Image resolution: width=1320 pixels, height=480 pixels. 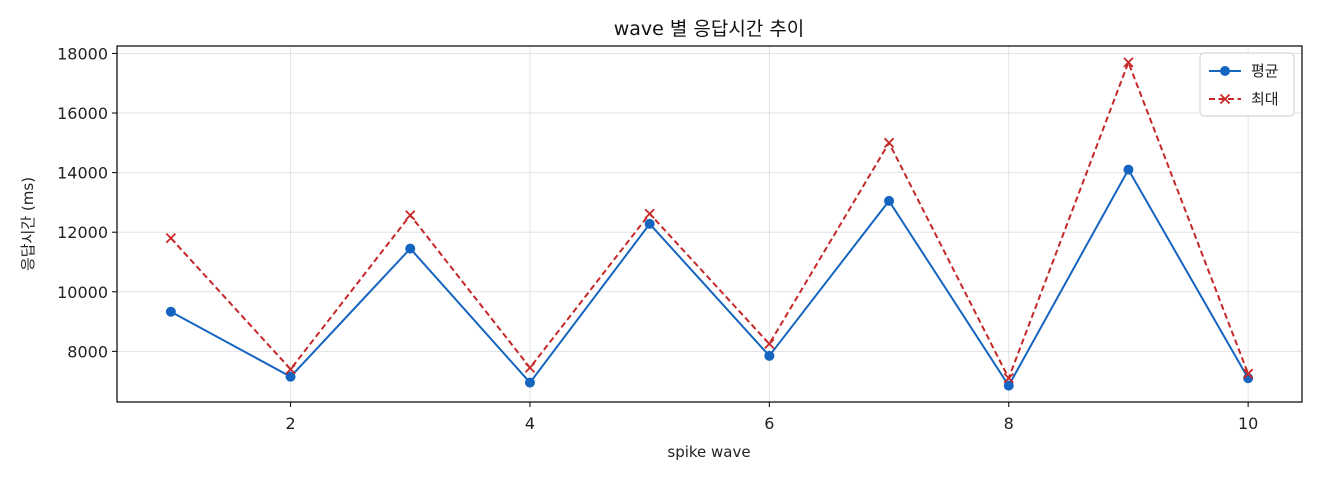 I want to click on legend-label: 평균, so click(x=1265, y=71).